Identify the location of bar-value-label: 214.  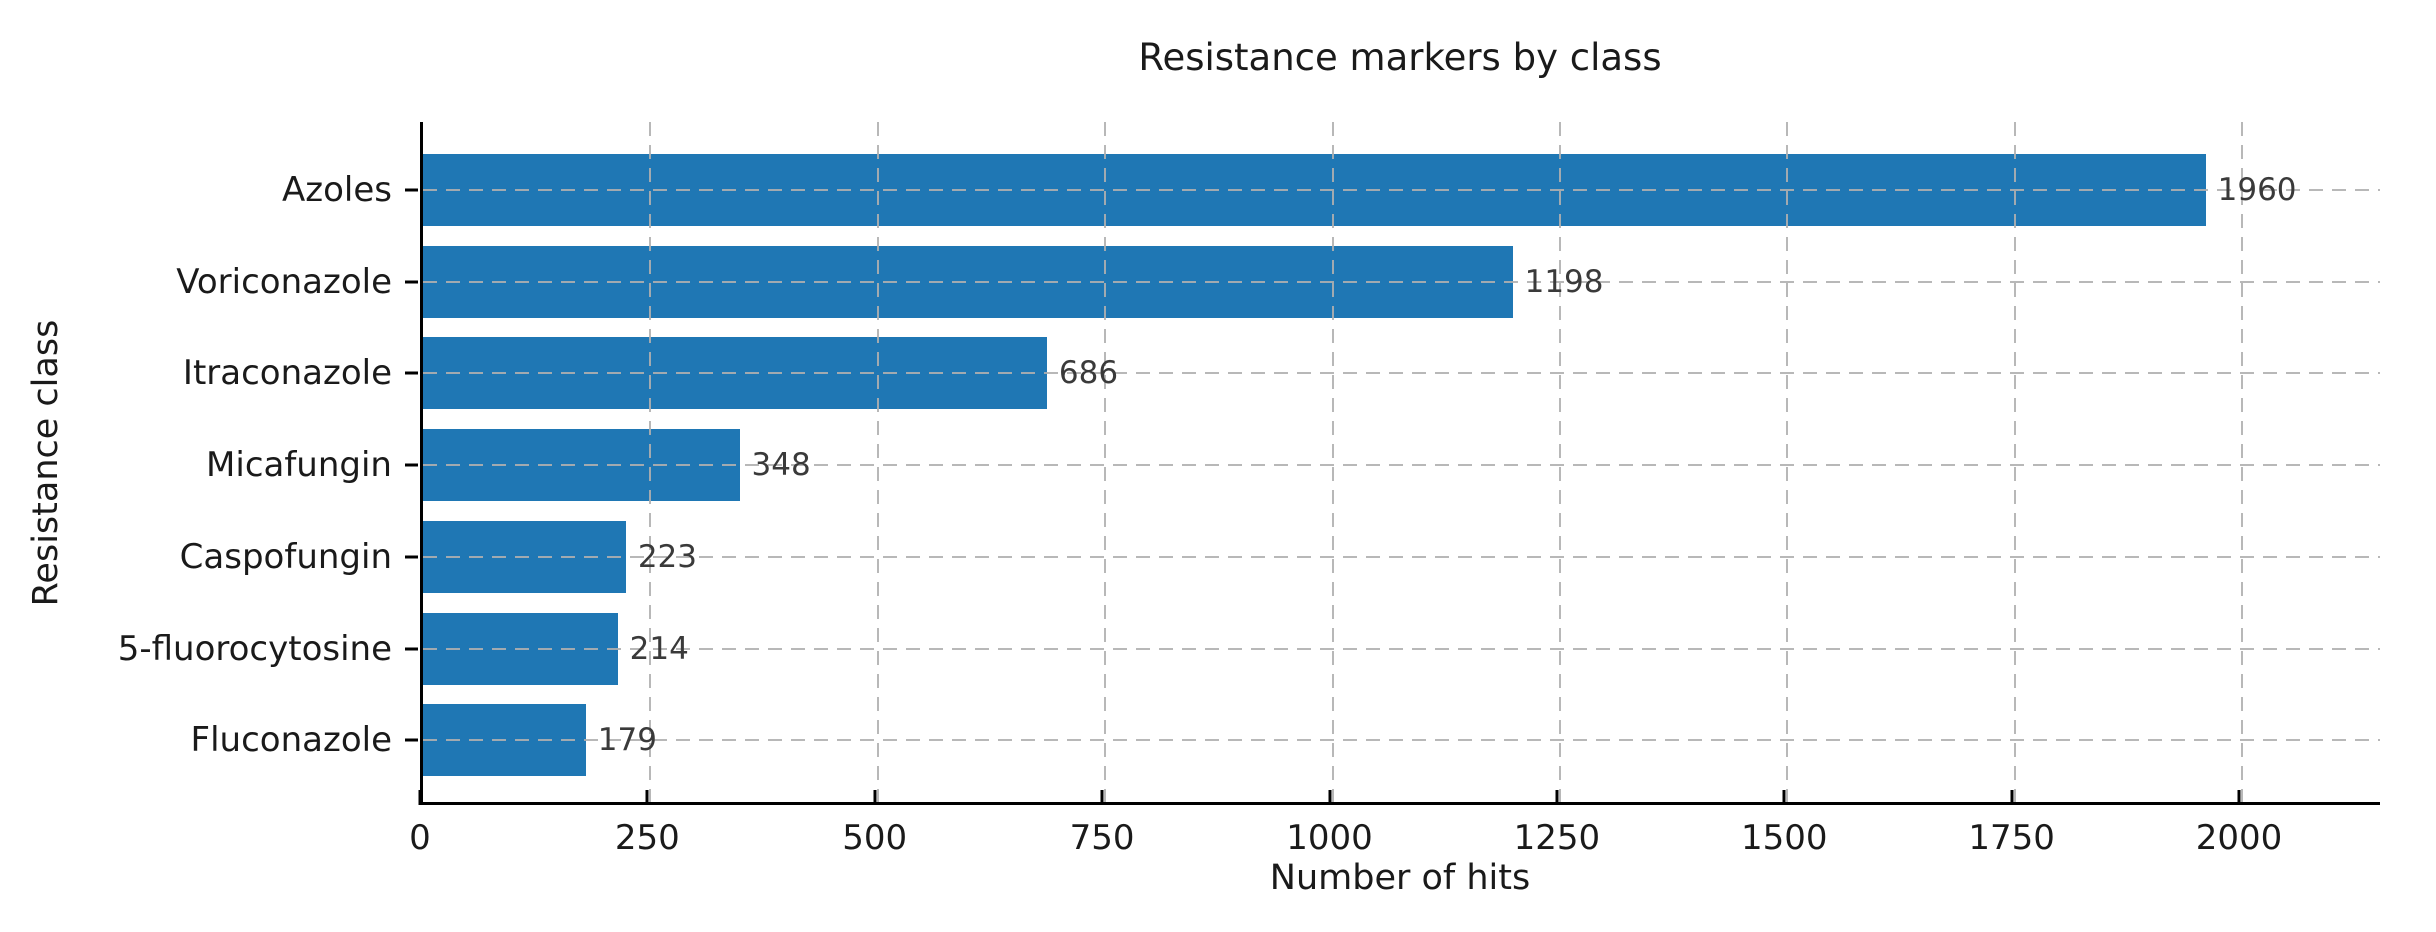
(659, 648).